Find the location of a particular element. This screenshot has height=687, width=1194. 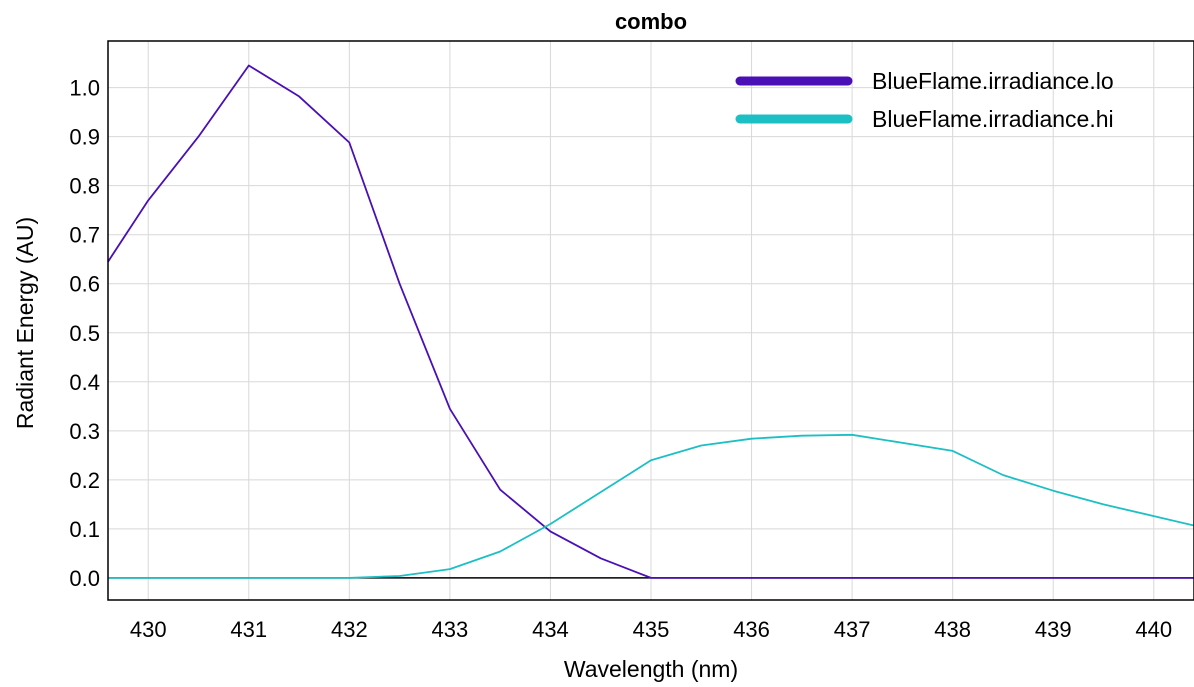

y-tick-label: 0.6 is located at coordinates (84, 284).